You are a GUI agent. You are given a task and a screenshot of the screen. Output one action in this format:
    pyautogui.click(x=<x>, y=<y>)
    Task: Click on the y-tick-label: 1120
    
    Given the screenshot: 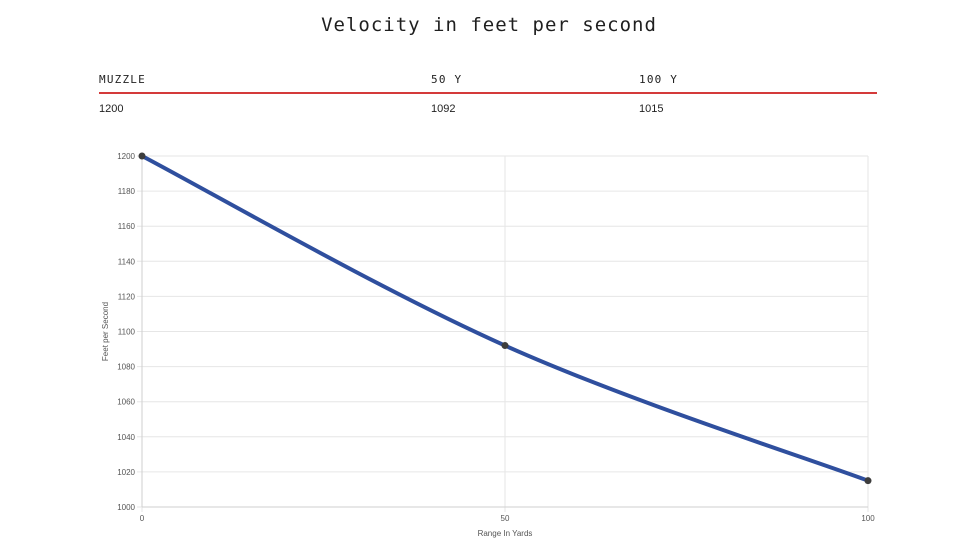 What is the action you would take?
    pyautogui.click(x=127, y=296)
    